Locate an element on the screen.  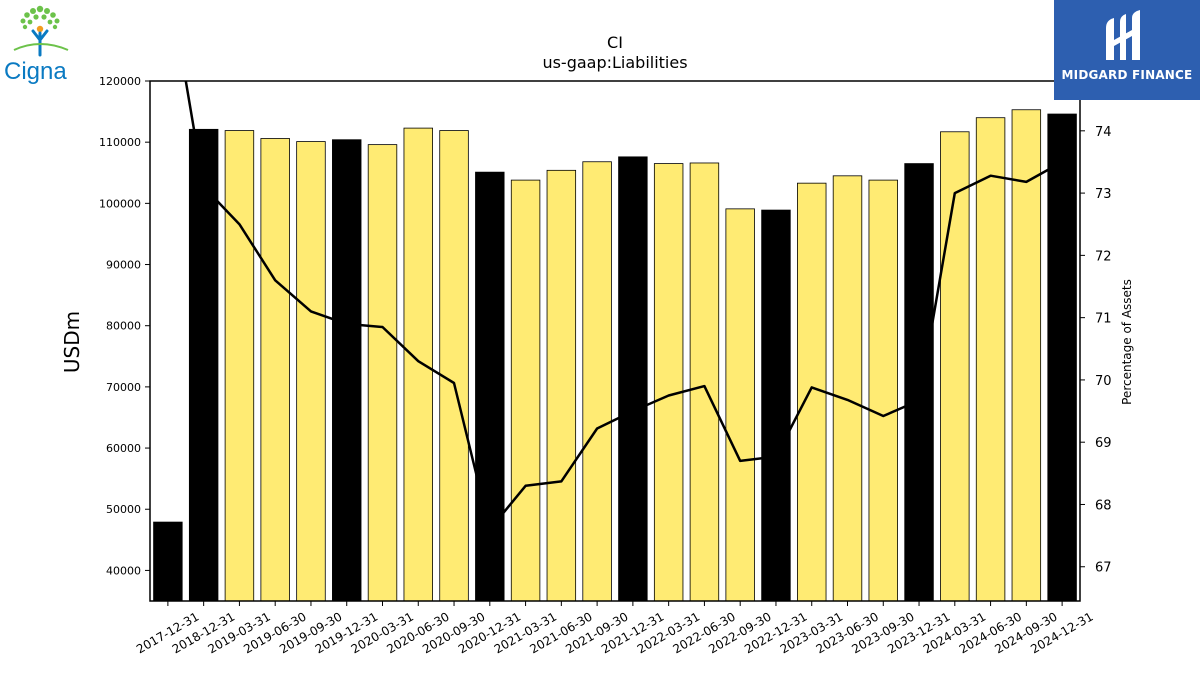
cigna-tree-icon is located at coordinates (41, 31).